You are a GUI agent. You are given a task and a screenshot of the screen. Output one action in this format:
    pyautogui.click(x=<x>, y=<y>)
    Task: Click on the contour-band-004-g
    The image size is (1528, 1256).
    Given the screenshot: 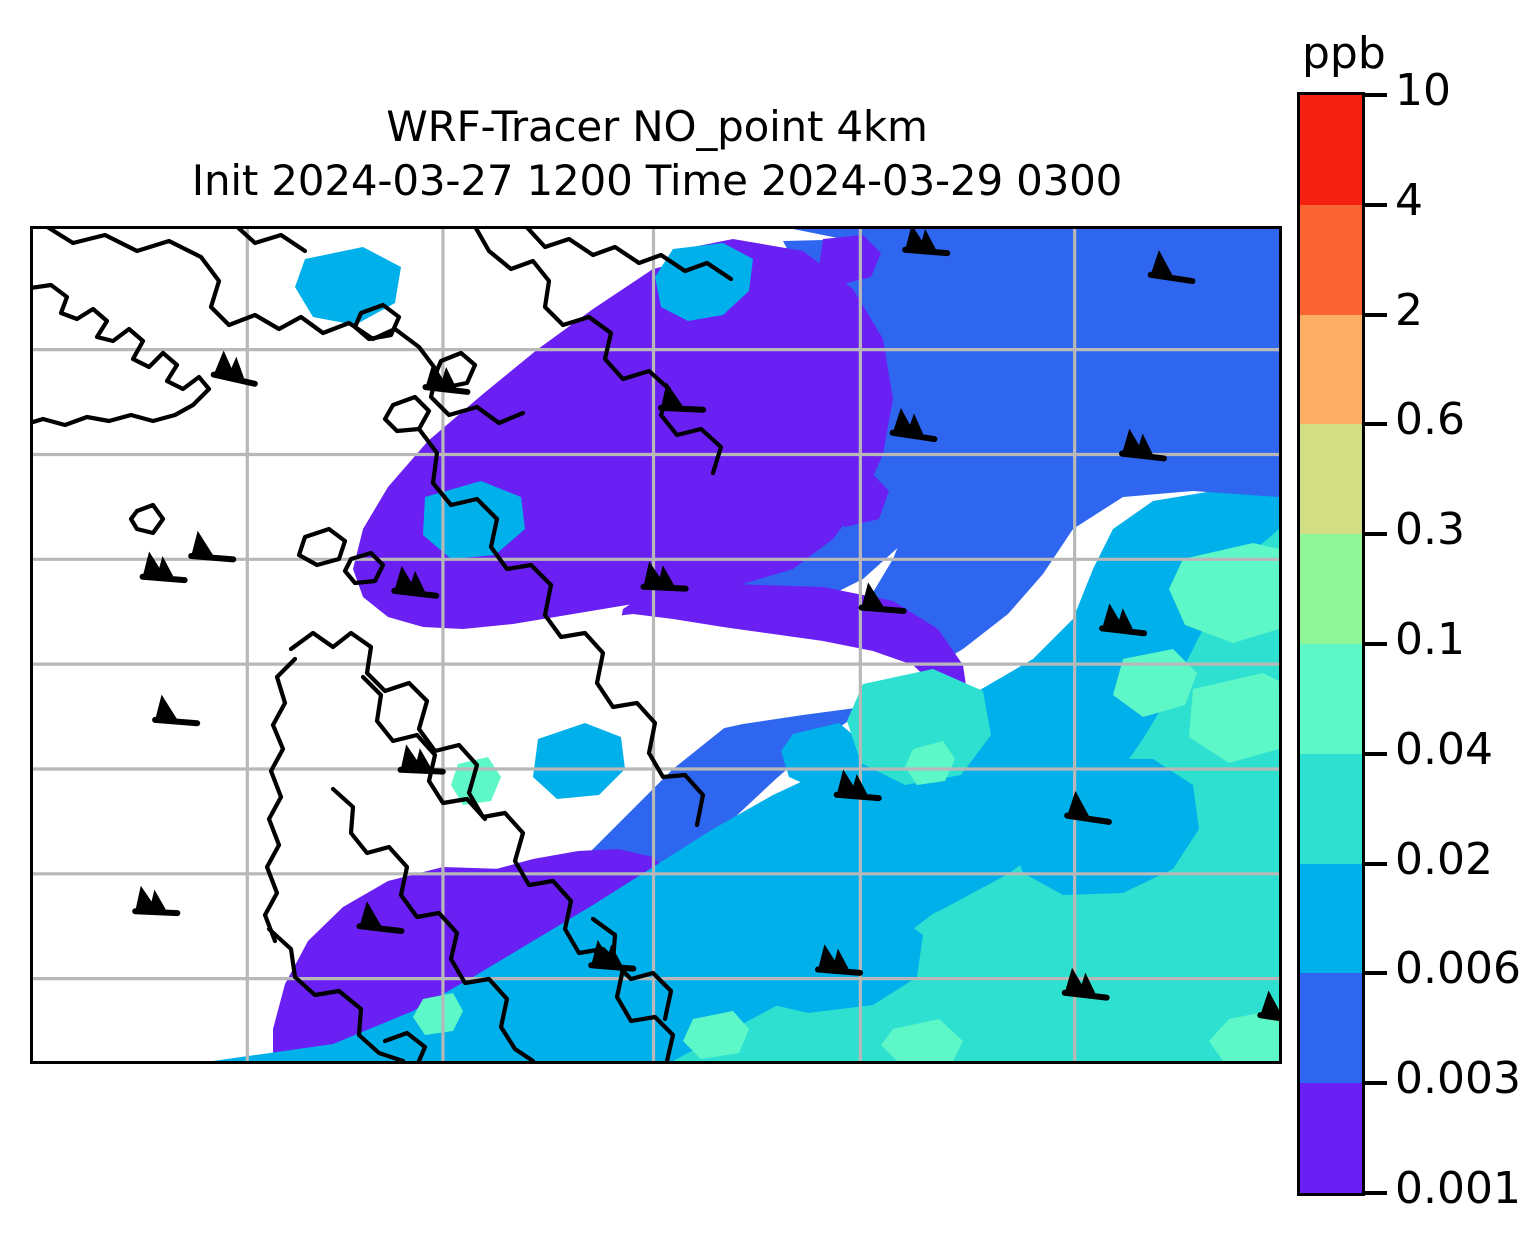 What is the action you would take?
    pyautogui.click(x=438, y=1014)
    